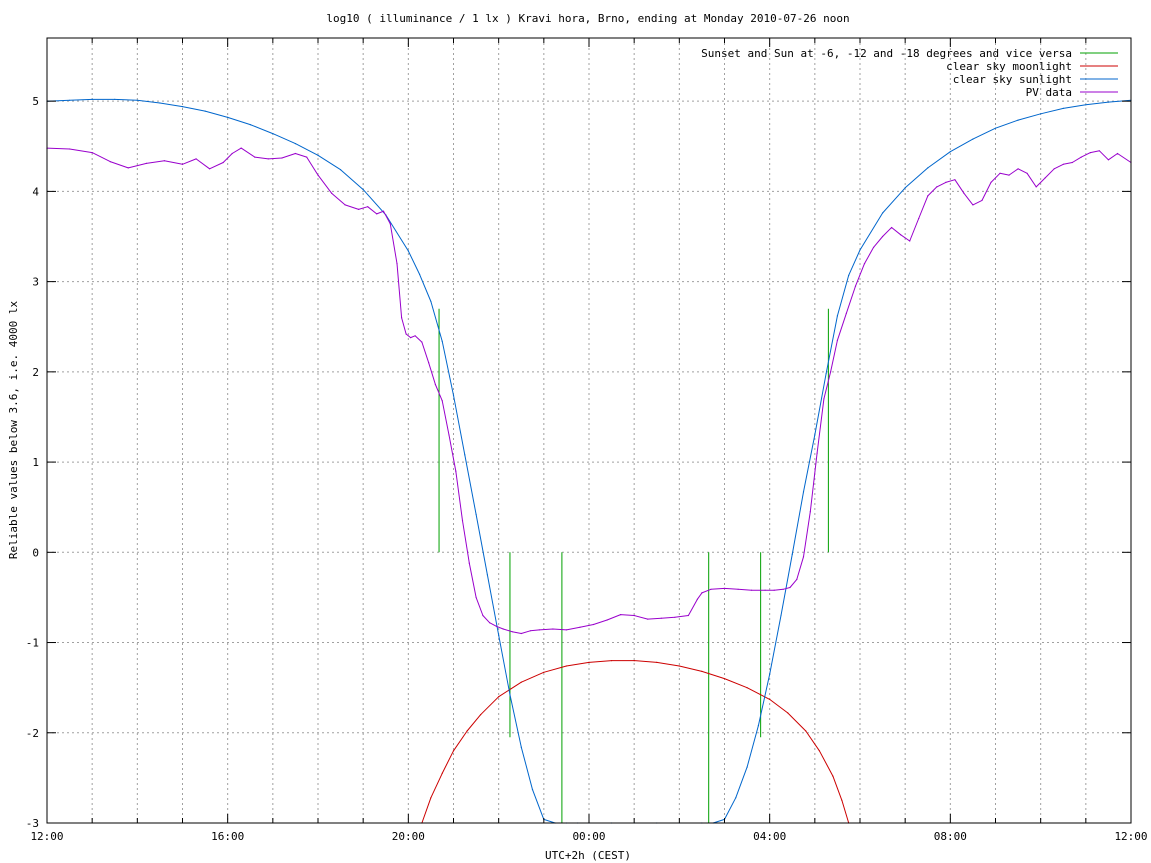 This screenshot has height=863, width=1151. I want to click on y-tick-label: -2, so click(32, 733).